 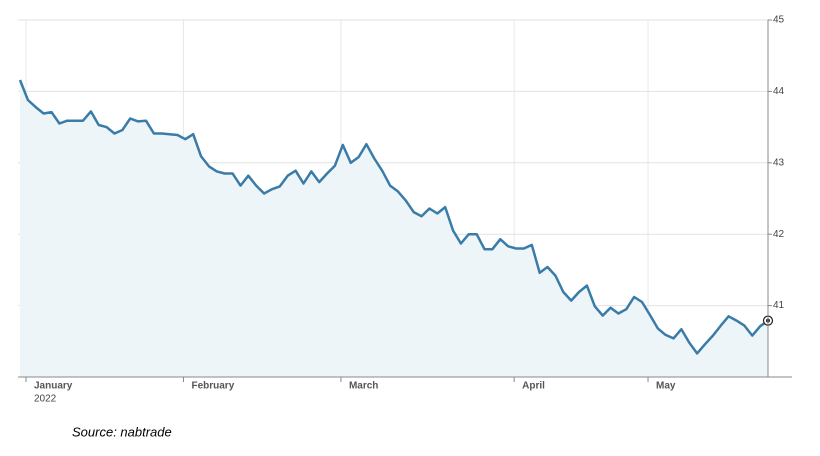 I want to click on y-tick-label: 41, so click(x=779, y=305).